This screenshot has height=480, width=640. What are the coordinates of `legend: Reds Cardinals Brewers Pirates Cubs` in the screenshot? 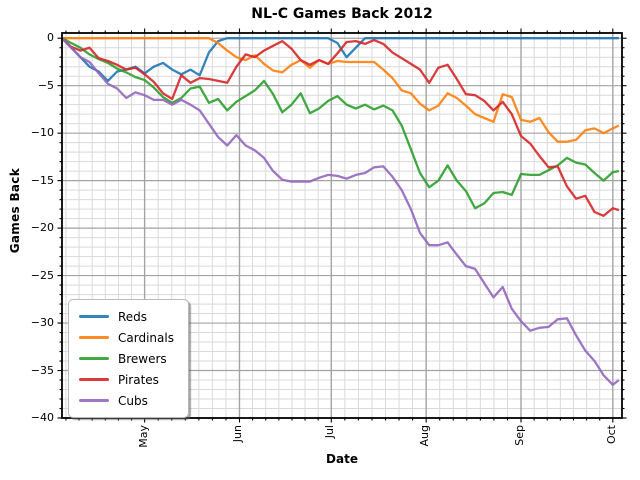 It's located at (128, 358).